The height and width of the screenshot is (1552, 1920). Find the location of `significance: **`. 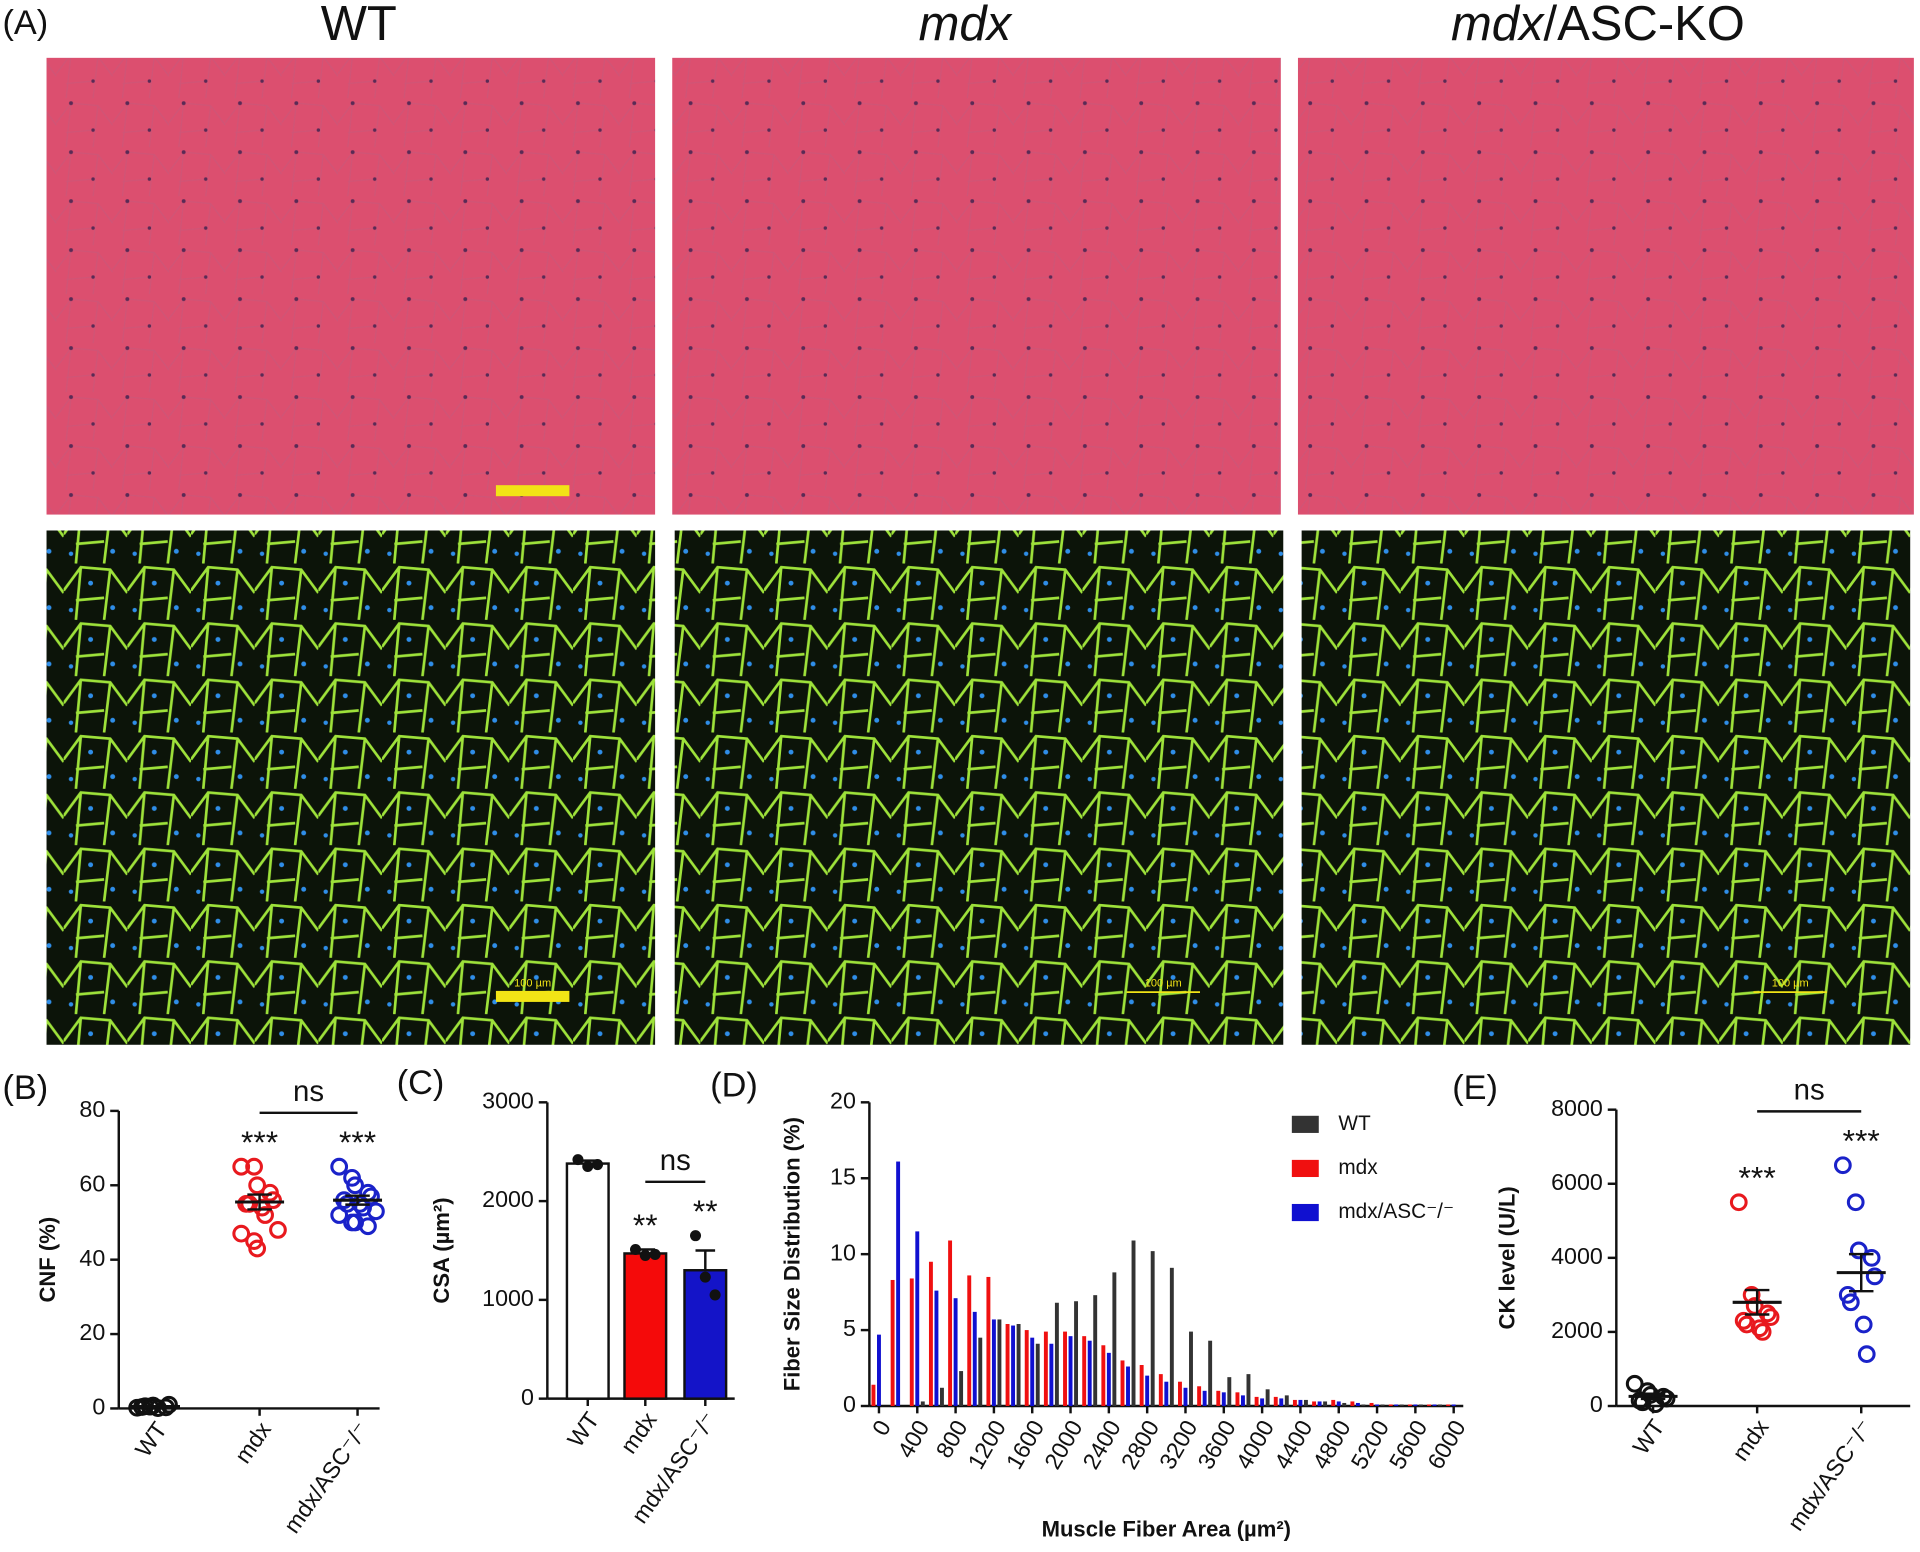

significance: ** is located at coordinates (645, 1225).